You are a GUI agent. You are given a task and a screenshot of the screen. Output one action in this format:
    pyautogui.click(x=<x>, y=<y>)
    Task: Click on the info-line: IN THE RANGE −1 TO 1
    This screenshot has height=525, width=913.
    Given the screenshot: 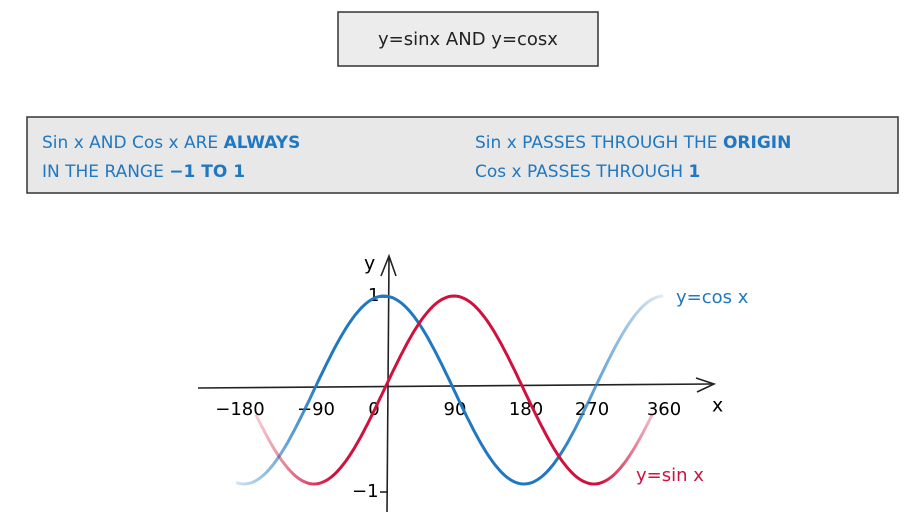 What is the action you would take?
    pyautogui.click(x=143, y=172)
    